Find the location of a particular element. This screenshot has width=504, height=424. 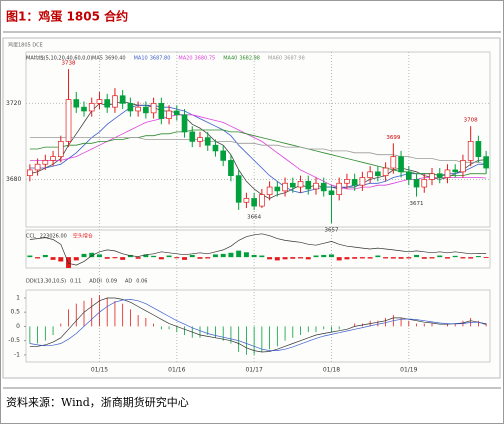

legend-value: 3680.75 is located at coordinates (205, 59).